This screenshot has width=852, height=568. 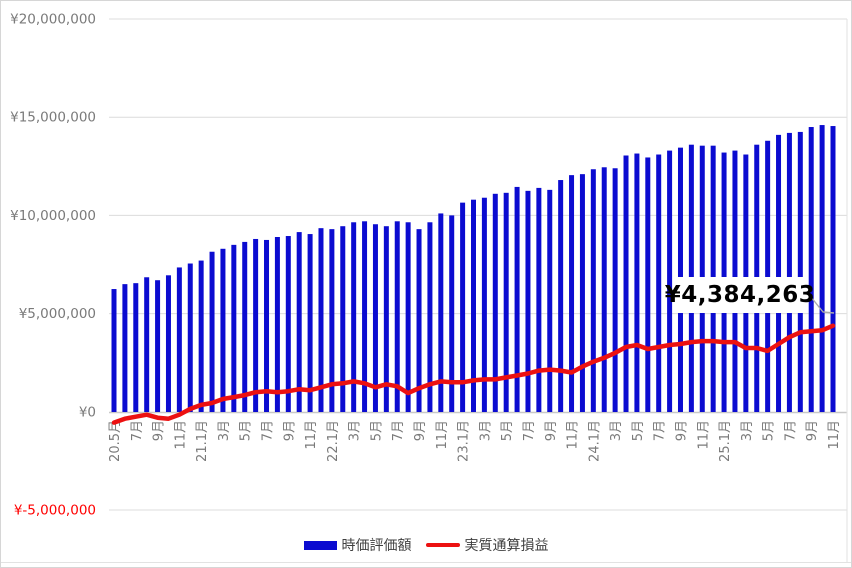 I want to click on x-axis-tick-label: 22.1月, so click(x=333, y=441).